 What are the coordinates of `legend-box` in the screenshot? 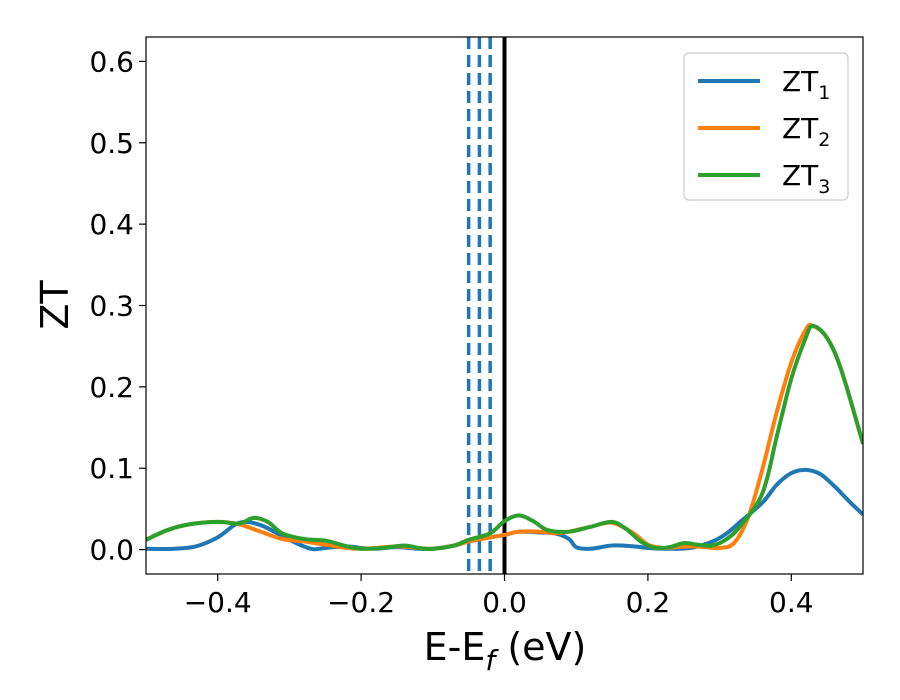 It's located at (766, 126).